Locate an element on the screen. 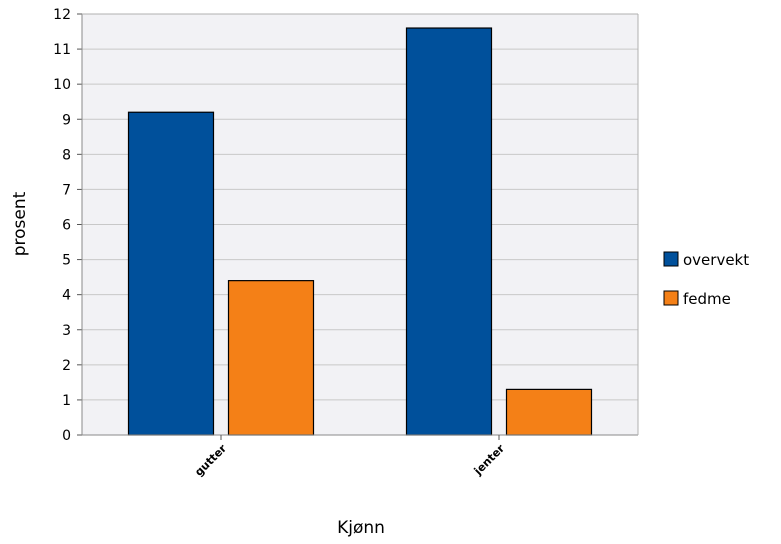  legend-swatch-overvekt is located at coordinates (671, 259).